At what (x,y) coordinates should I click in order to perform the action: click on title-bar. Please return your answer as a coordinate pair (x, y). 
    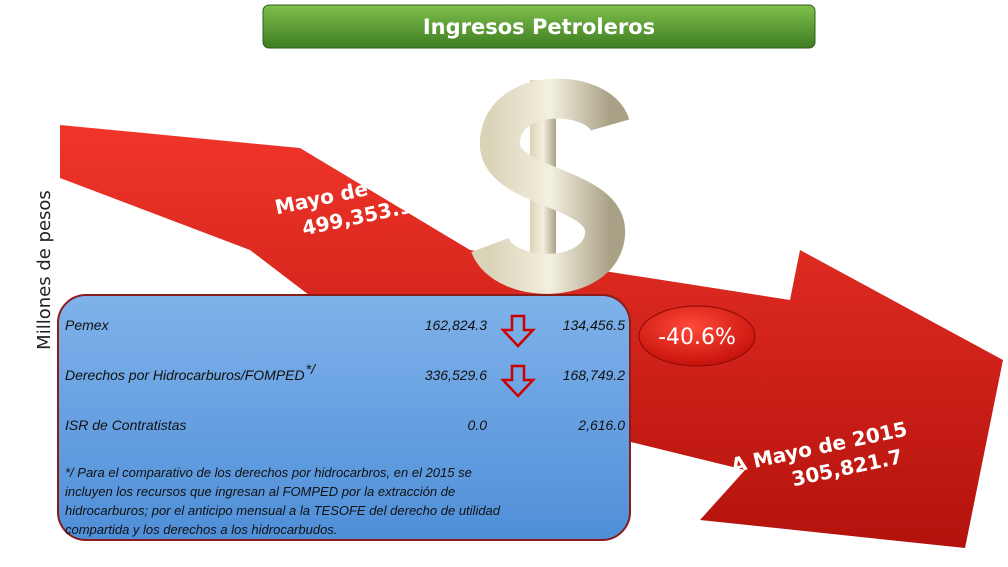
    Looking at the image, I should click on (539, 26).